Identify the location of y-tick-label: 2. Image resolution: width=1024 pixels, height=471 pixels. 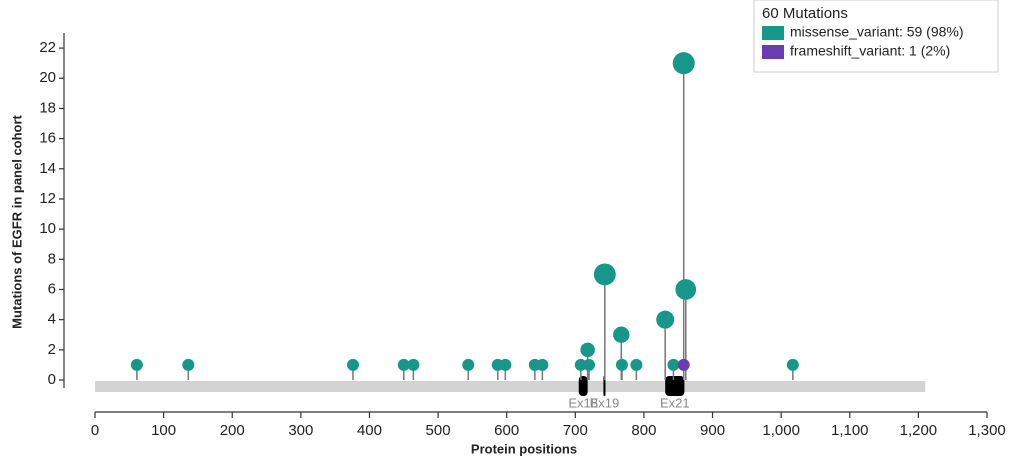
(52, 349).